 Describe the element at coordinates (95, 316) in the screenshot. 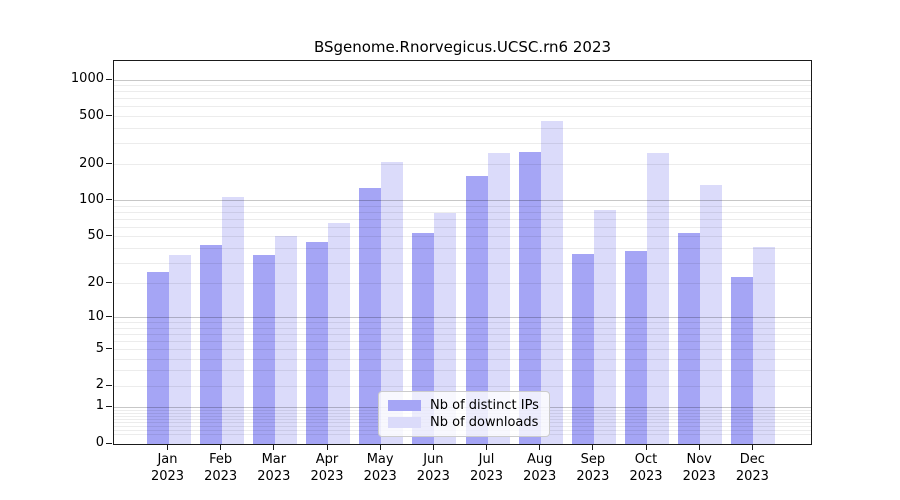

I see `y-tick-label: 10` at that location.